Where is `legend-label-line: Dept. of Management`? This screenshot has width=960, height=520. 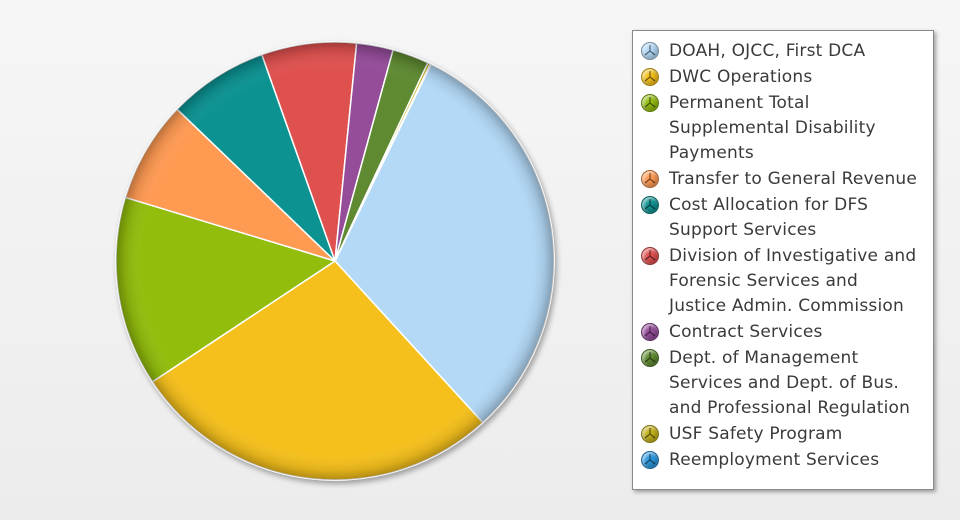
legend-label-line: Dept. of Management is located at coordinates (764, 358).